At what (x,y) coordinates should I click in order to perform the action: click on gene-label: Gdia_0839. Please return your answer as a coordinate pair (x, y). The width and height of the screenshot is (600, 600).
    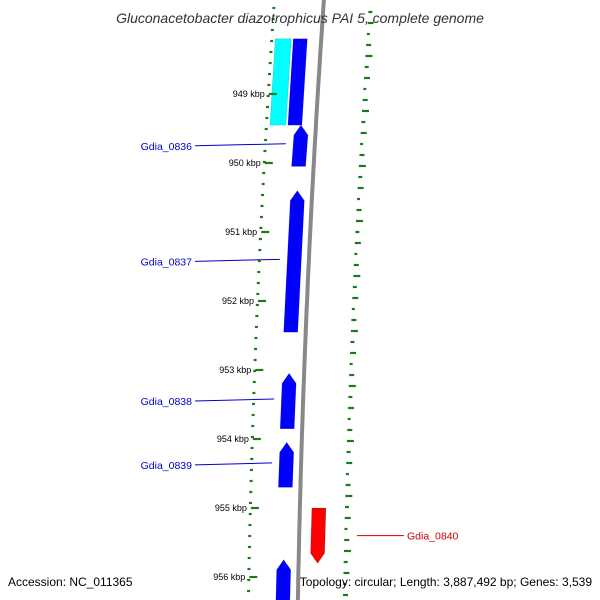
    Looking at the image, I should click on (167, 466).